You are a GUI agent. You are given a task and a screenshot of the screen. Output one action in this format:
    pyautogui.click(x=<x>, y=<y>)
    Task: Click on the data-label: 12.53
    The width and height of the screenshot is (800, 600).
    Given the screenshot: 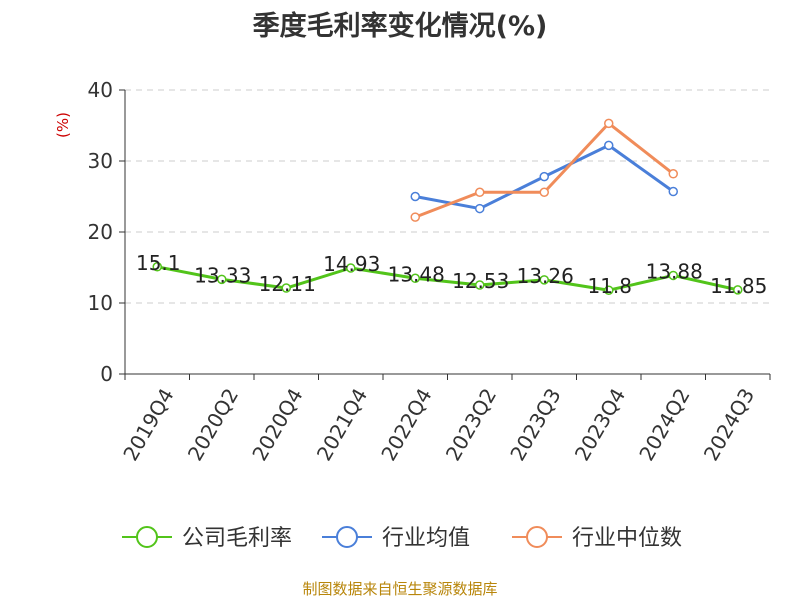 What is the action you would take?
    pyautogui.click(x=480, y=281)
    